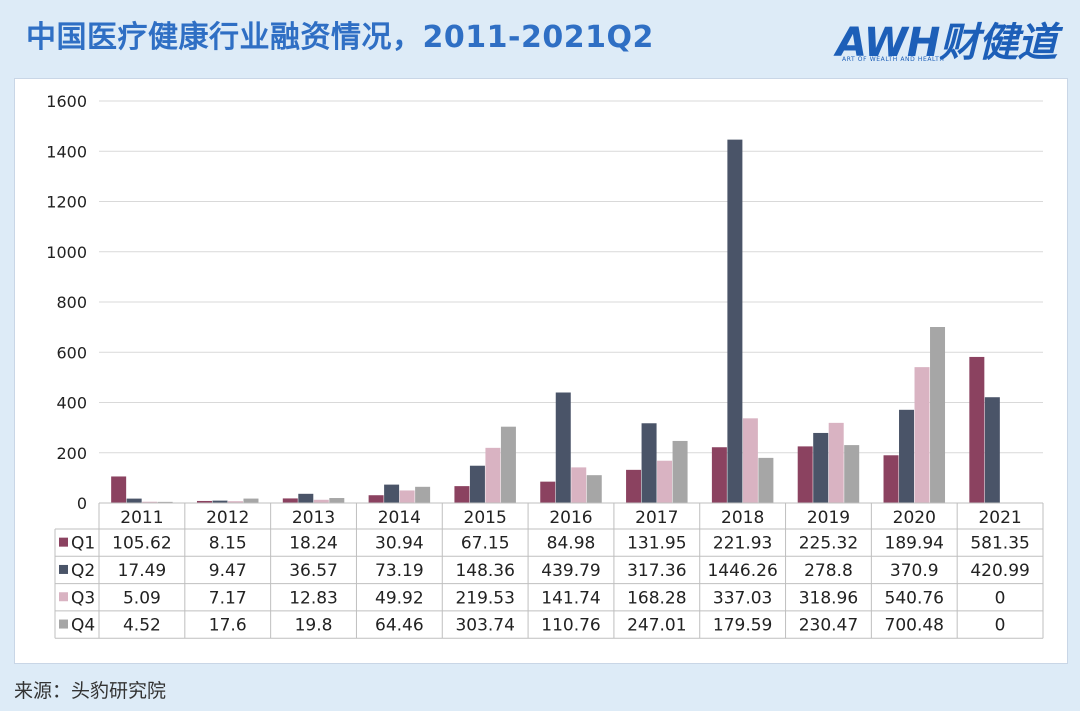  What do you see at coordinates (680, 471) in the screenshot?
I see `bar-q4-2017` at bounding box center [680, 471].